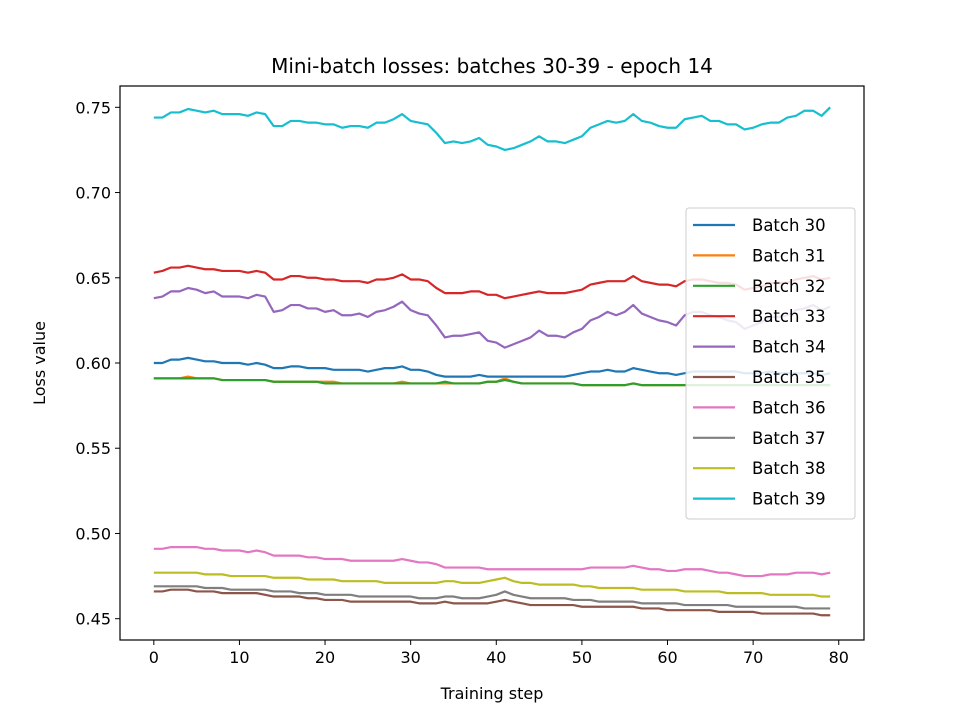 The image size is (960, 720). I want to click on x-tick-label: 60, so click(667, 657).